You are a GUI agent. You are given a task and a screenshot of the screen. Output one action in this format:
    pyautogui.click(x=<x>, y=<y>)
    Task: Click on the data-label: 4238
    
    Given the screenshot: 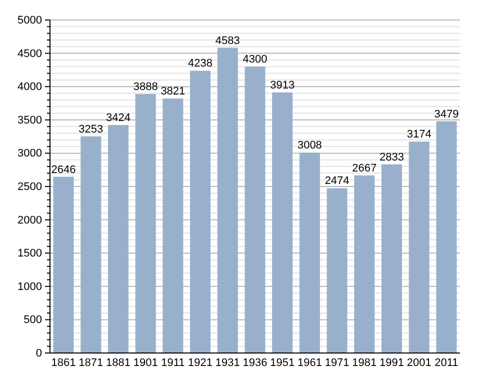 What is the action you would take?
    pyautogui.click(x=200, y=64)
    